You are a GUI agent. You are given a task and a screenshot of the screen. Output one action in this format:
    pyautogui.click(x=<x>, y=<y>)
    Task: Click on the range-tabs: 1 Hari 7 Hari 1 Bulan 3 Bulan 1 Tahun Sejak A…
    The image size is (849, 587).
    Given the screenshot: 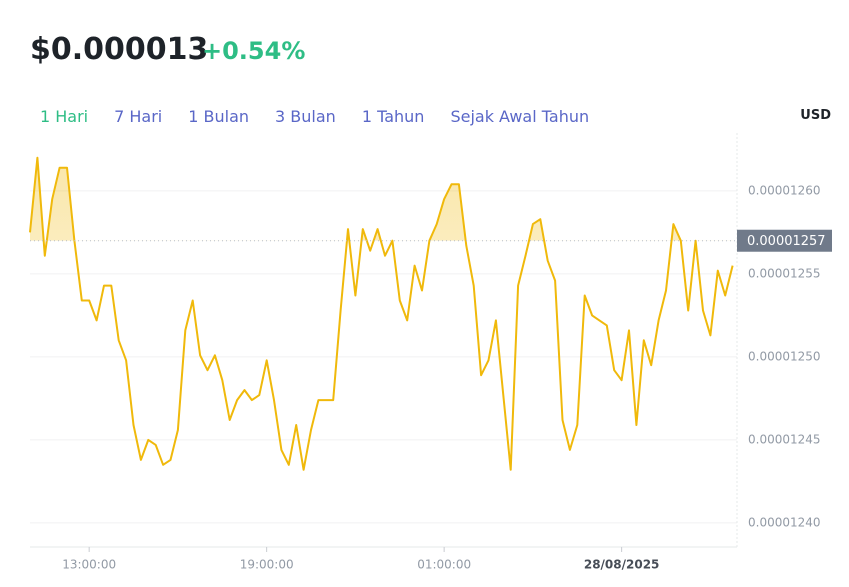 What is the action you would take?
    pyautogui.click(x=314, y=116)
    